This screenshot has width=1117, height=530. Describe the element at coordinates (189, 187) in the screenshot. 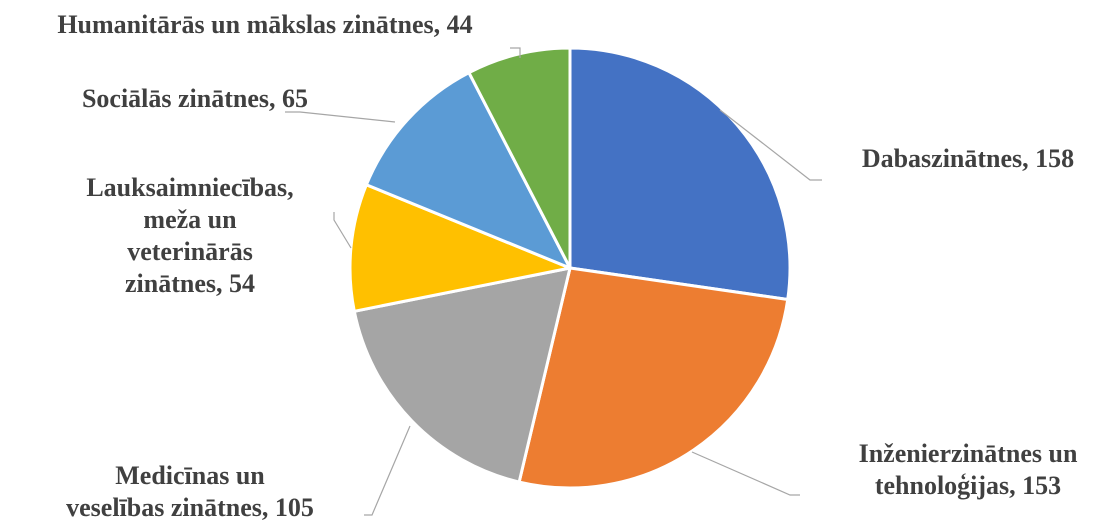

I see `data-label-line: Lauksaimniecības,` at that location.